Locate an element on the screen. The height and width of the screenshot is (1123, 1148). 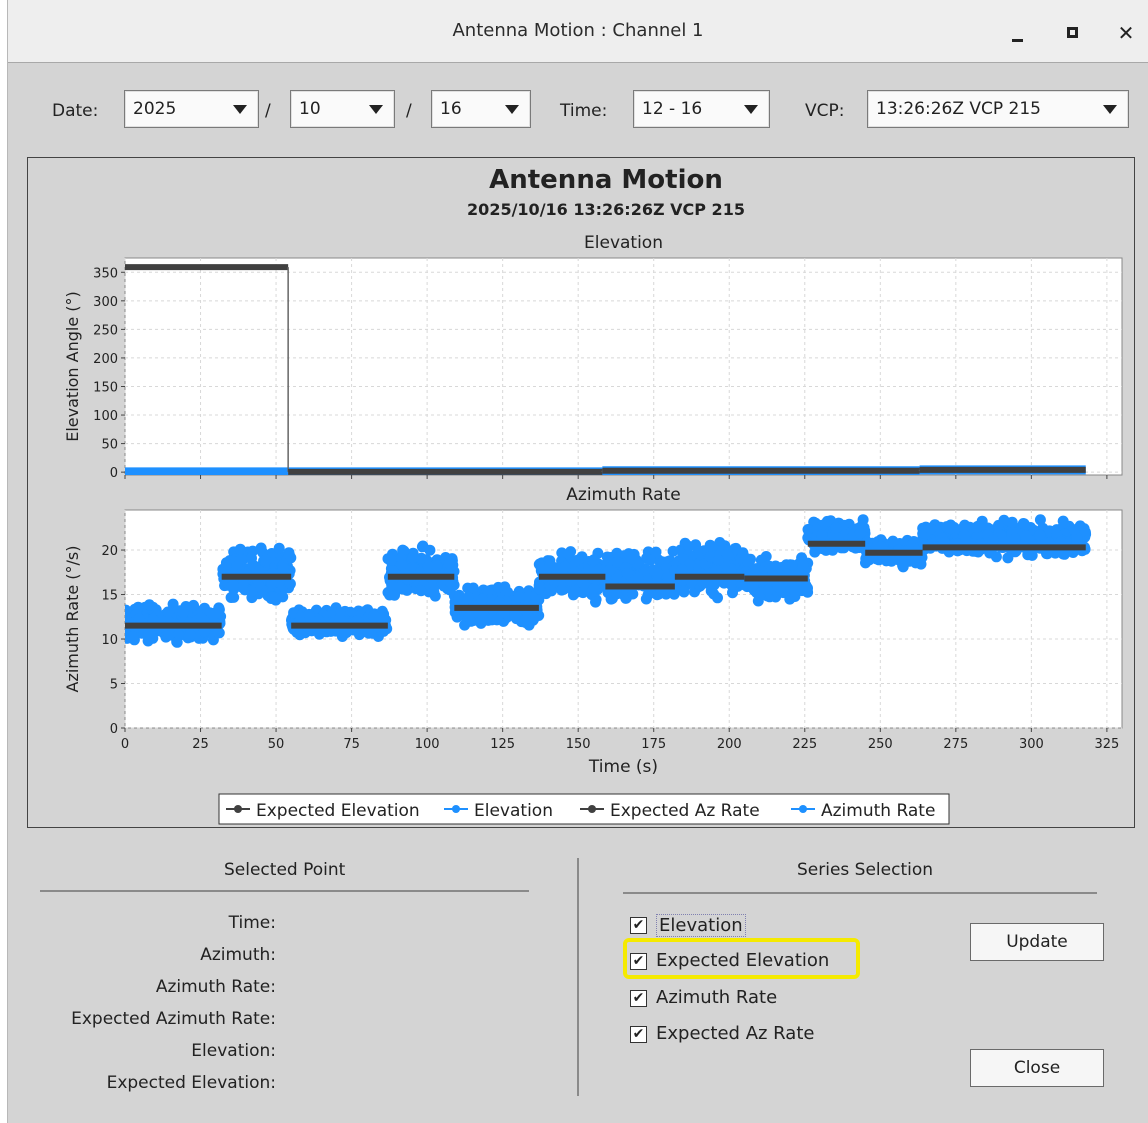
x-tick-label: 225 is located at coordinates (804, 744).